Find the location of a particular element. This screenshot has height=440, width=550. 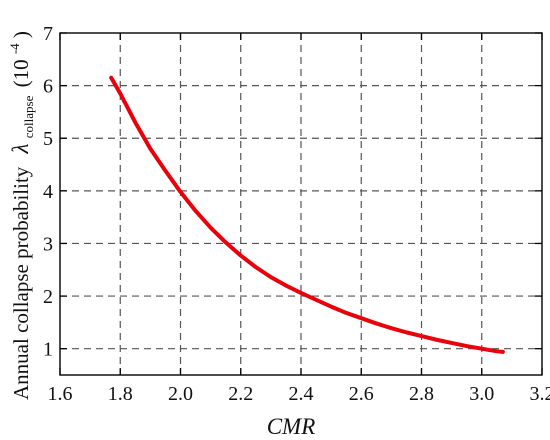

x-axis-label: CMR is located at coordinates (291, 426).